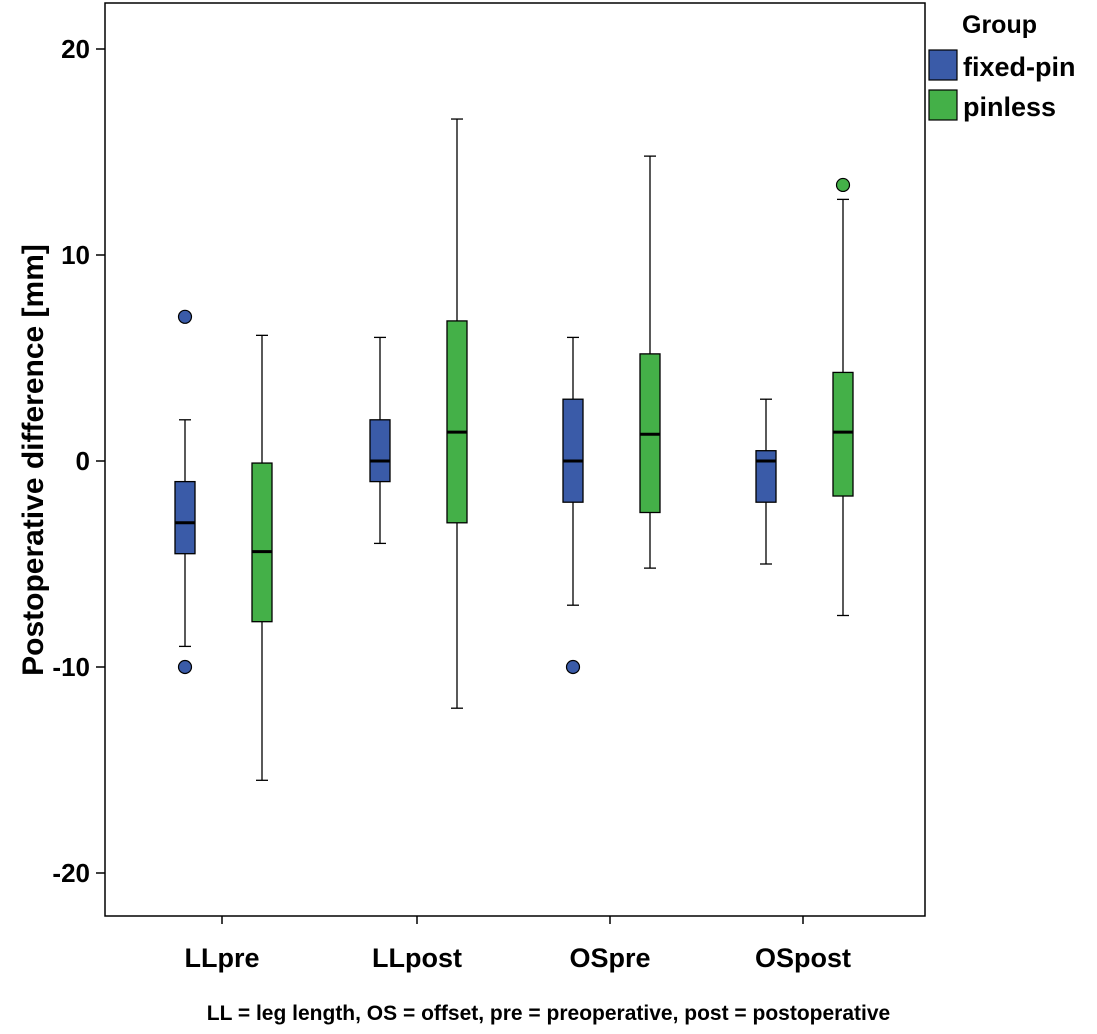 The image size is (1097, 1034). Describe the element at coordinates (75, 49) in the screenshot. I see `y-tick-label: 20` at that location.